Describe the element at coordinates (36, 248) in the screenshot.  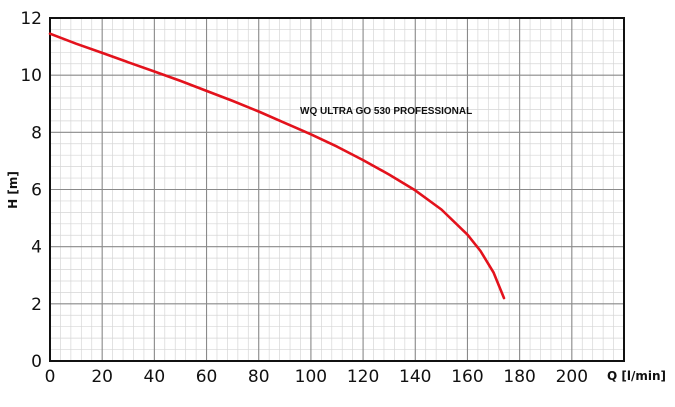
I see `y-tick-label: 4` at that location.